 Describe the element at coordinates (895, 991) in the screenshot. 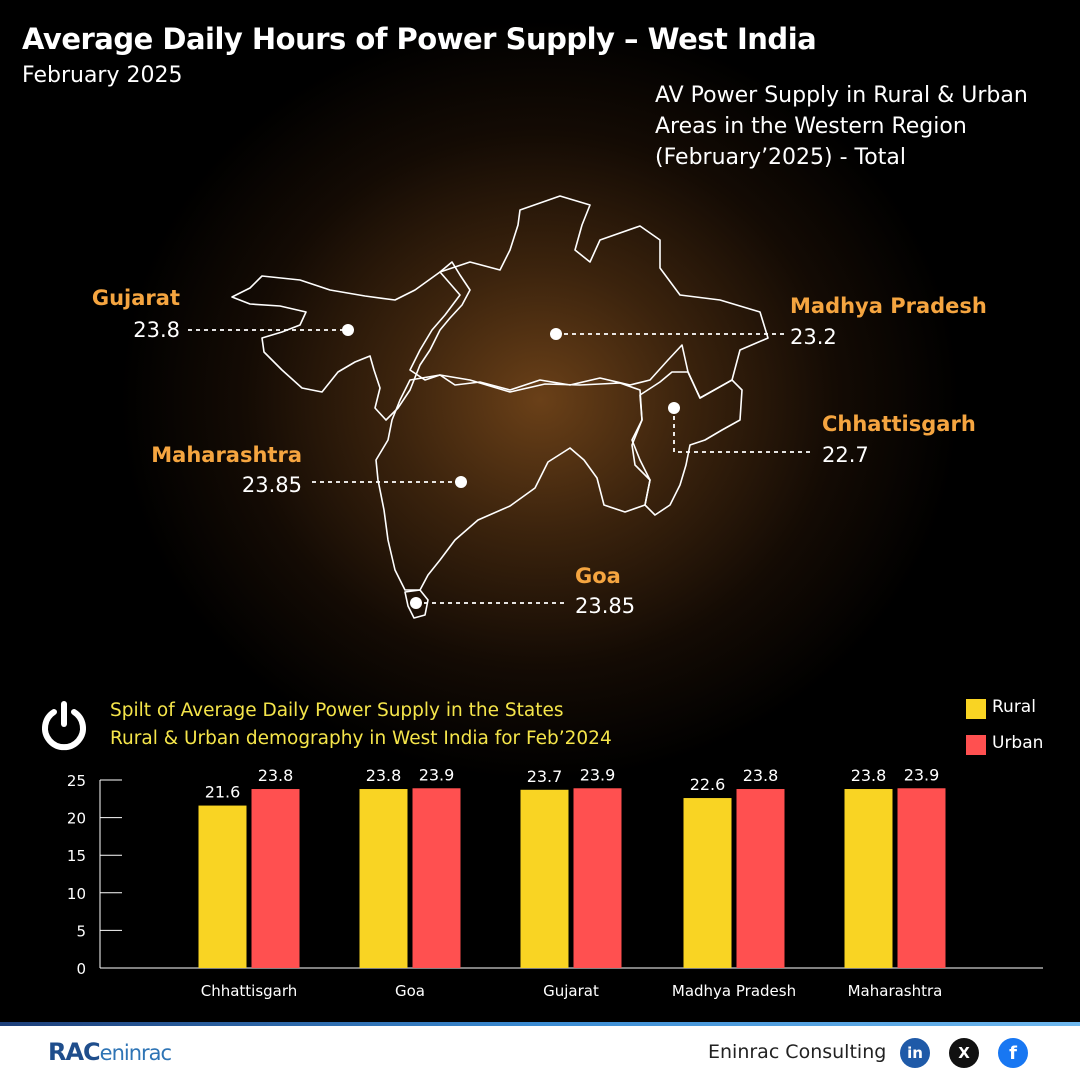

I see `x-tick-label: Maharashtra` at that location.